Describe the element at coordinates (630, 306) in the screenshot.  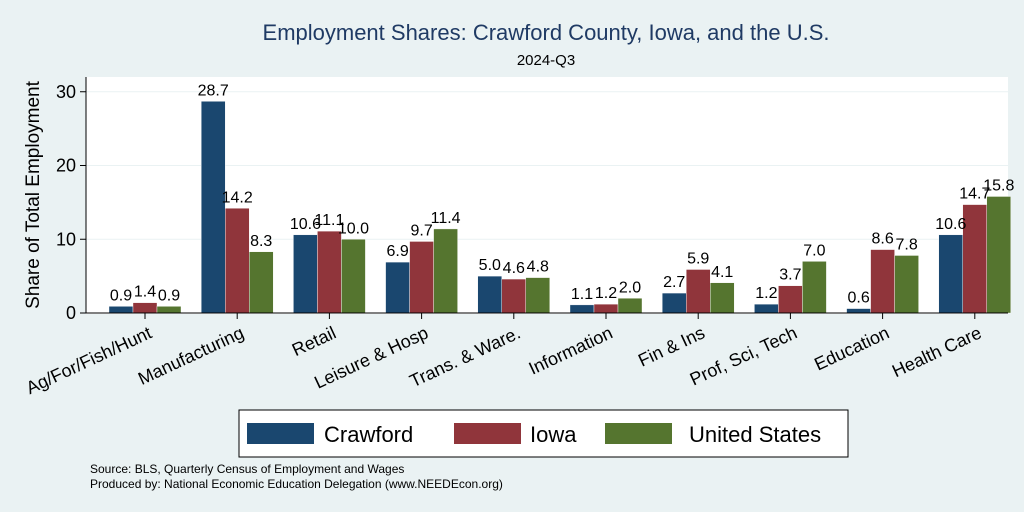
I see `bar-united-states-information` at that location.